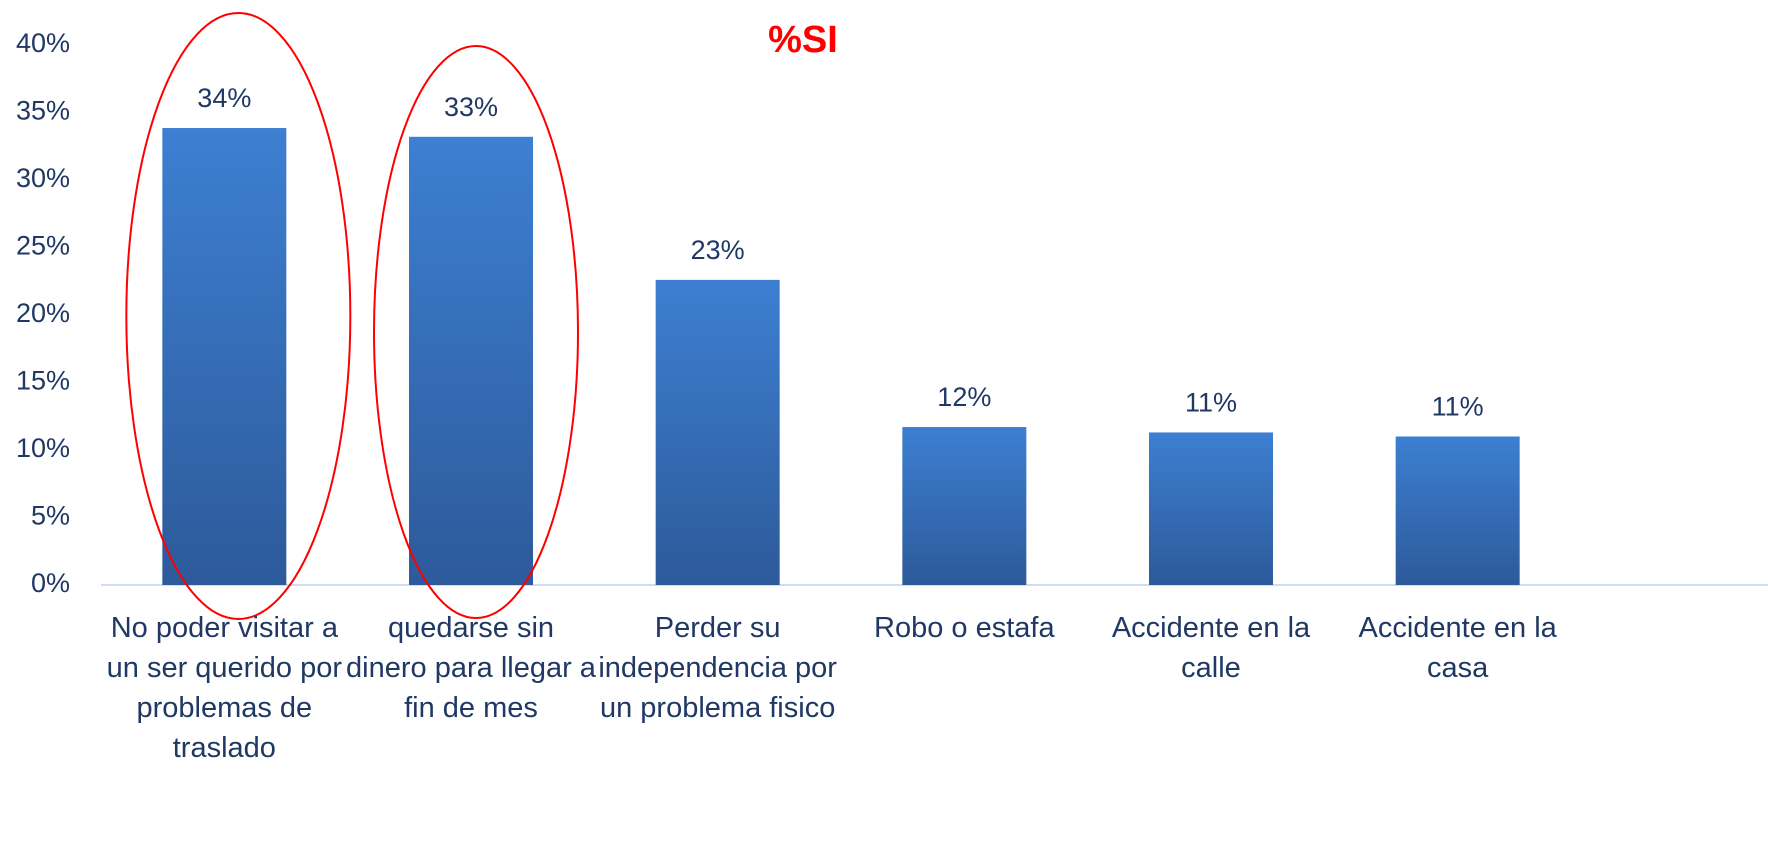  Describe the element at coordinates (803, 40) in the screenshot. I see `chart-title: %SI` at that location.